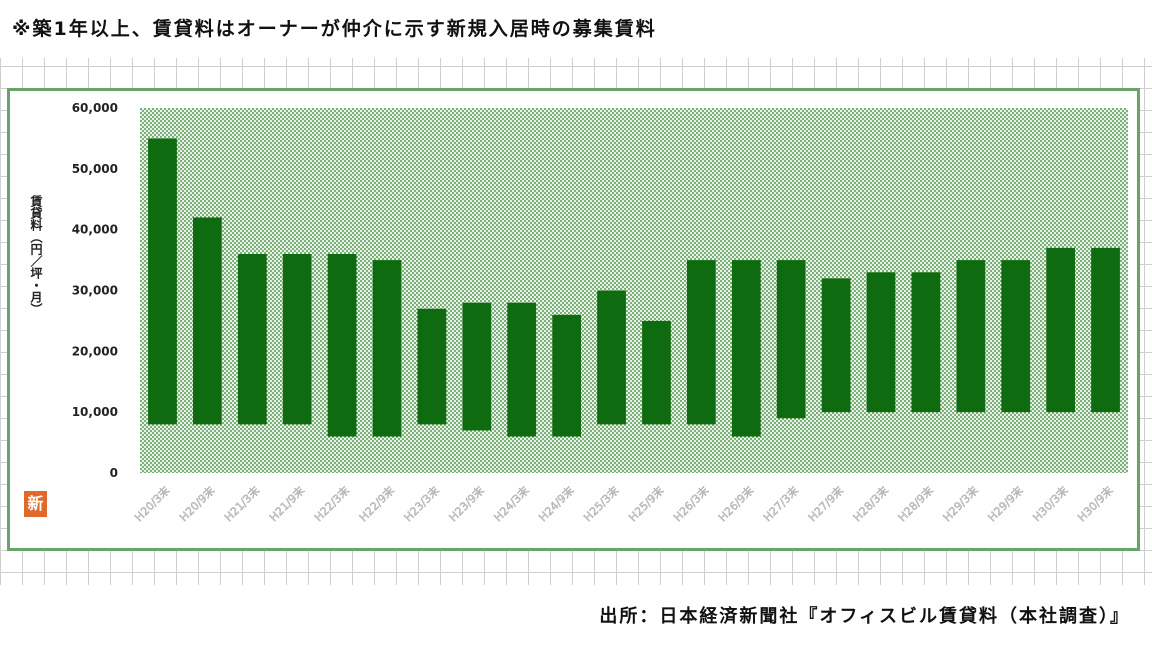 Image resolution: width=1152 pixels, height=648 pixels. I want to click on x-tick-label: H27/3末, so click(780, 503).